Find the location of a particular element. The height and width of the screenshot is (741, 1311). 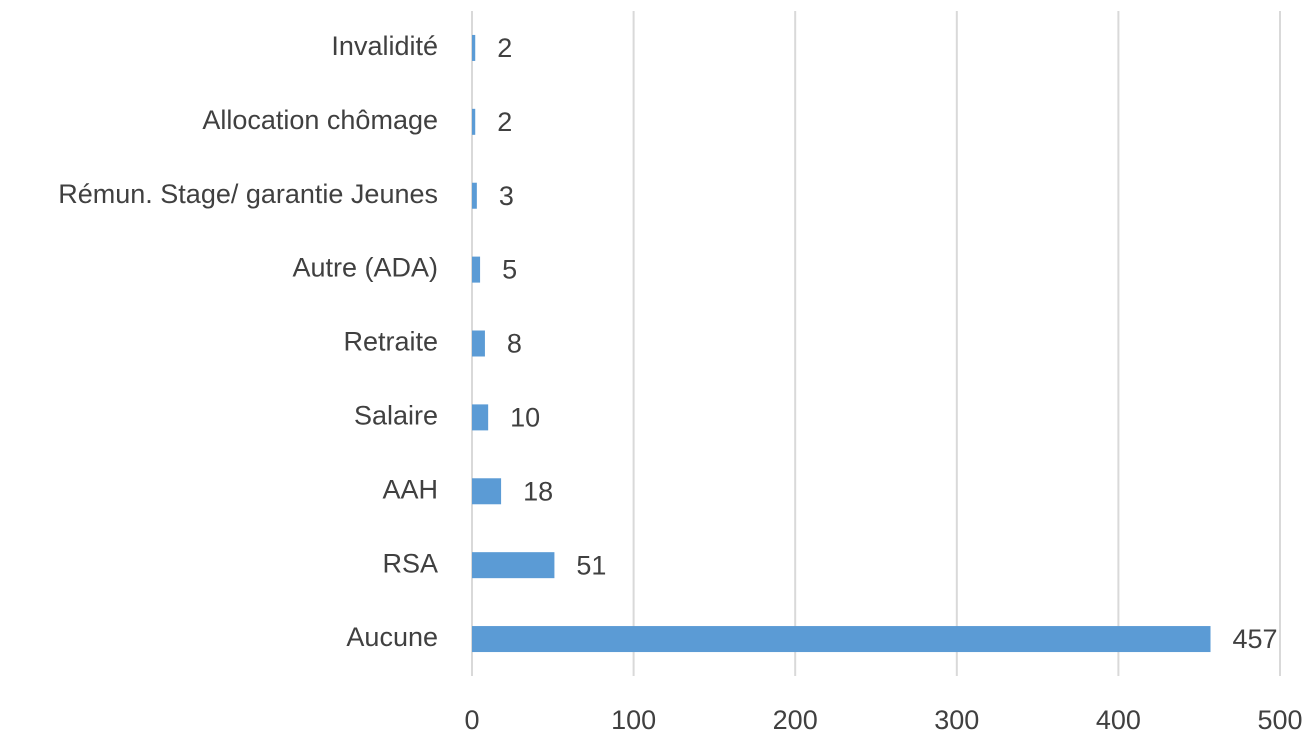

x-tick-label: 400 is located at coordinates (1118, 720).